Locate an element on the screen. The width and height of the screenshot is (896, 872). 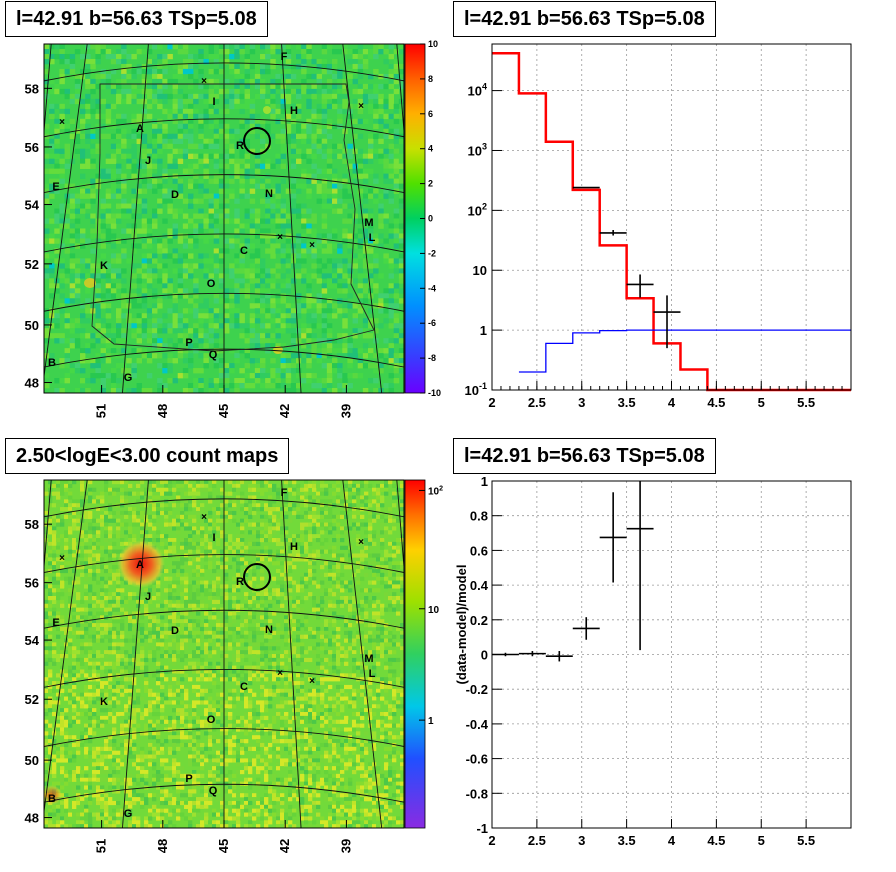
source-label-h: H is located at coordinates (294, 547).